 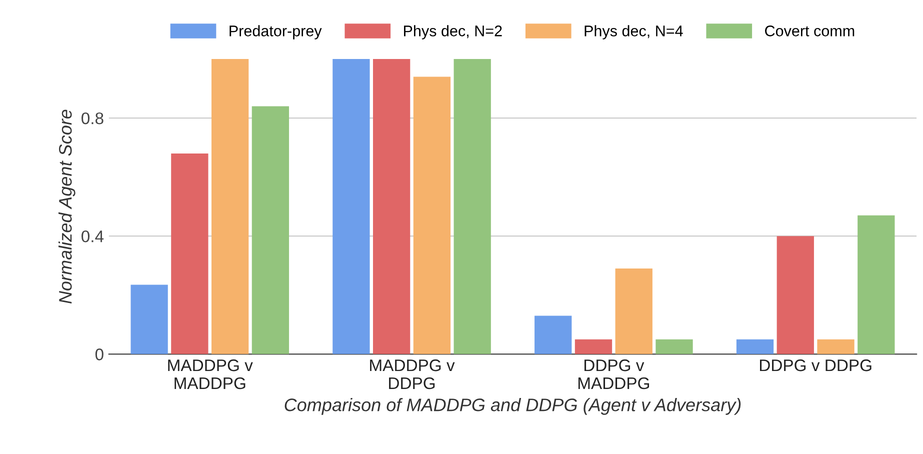 I want to click on x-tick-label: MADDPG v DDPG, so click(x=412, y=374).